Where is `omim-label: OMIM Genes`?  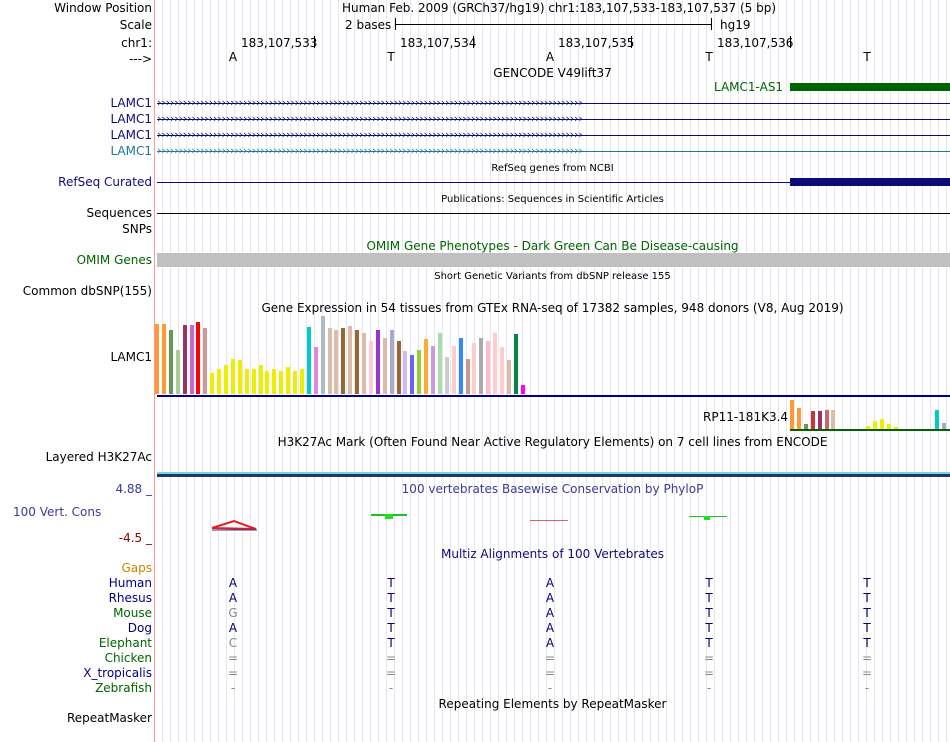
omim-label: OMIM Genes is located at coordinates (114, 260).